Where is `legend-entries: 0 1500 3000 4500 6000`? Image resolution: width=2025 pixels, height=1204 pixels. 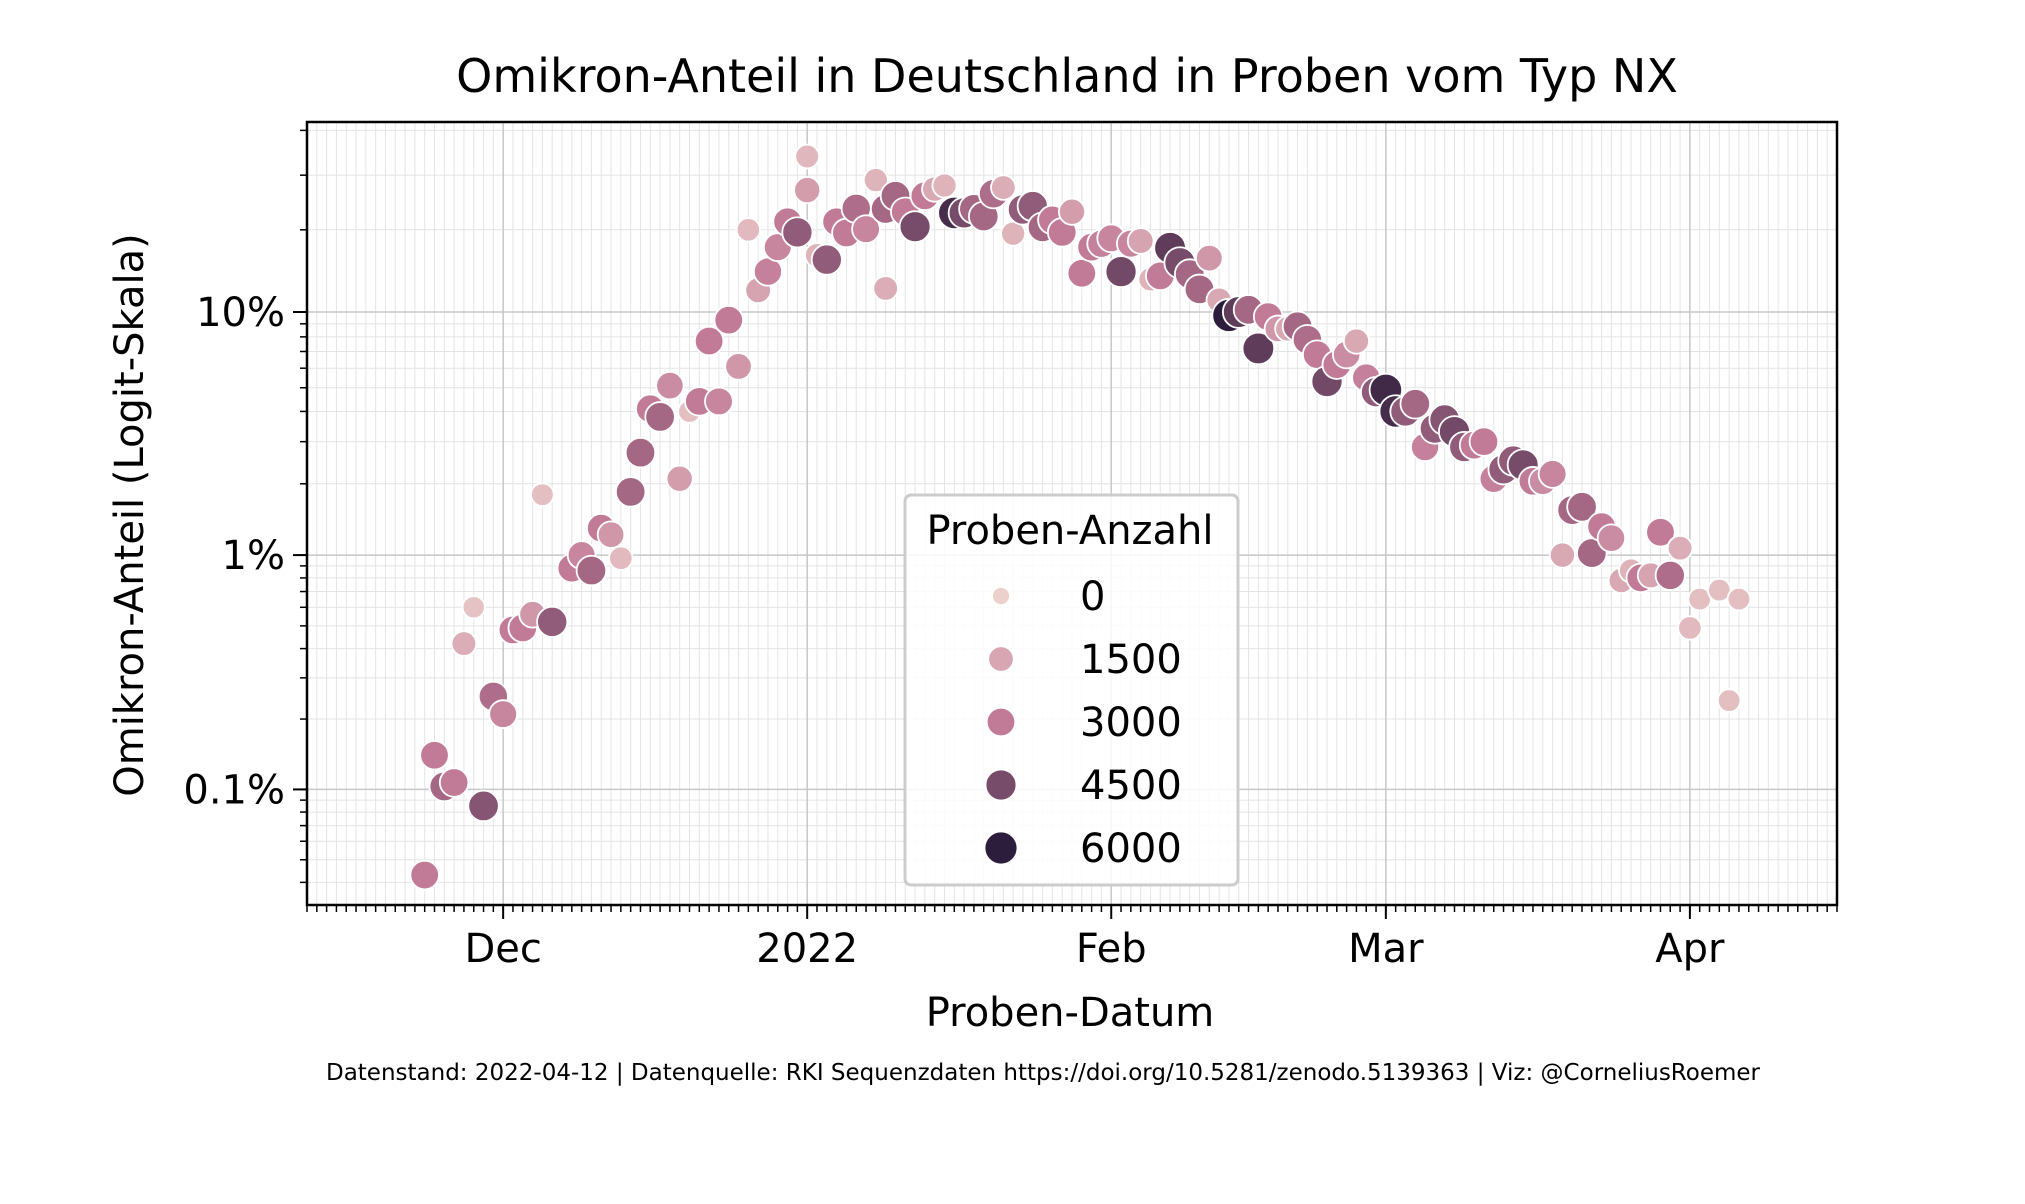
legend-entries: 0 1500 3000 4500 6000 is located at coordinates (1082, 723).